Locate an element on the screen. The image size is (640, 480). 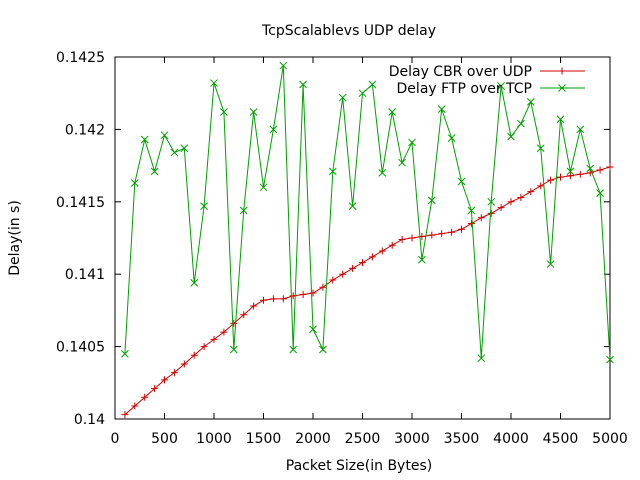
x-tick-label: 500 is located at coordinates (164, 439).